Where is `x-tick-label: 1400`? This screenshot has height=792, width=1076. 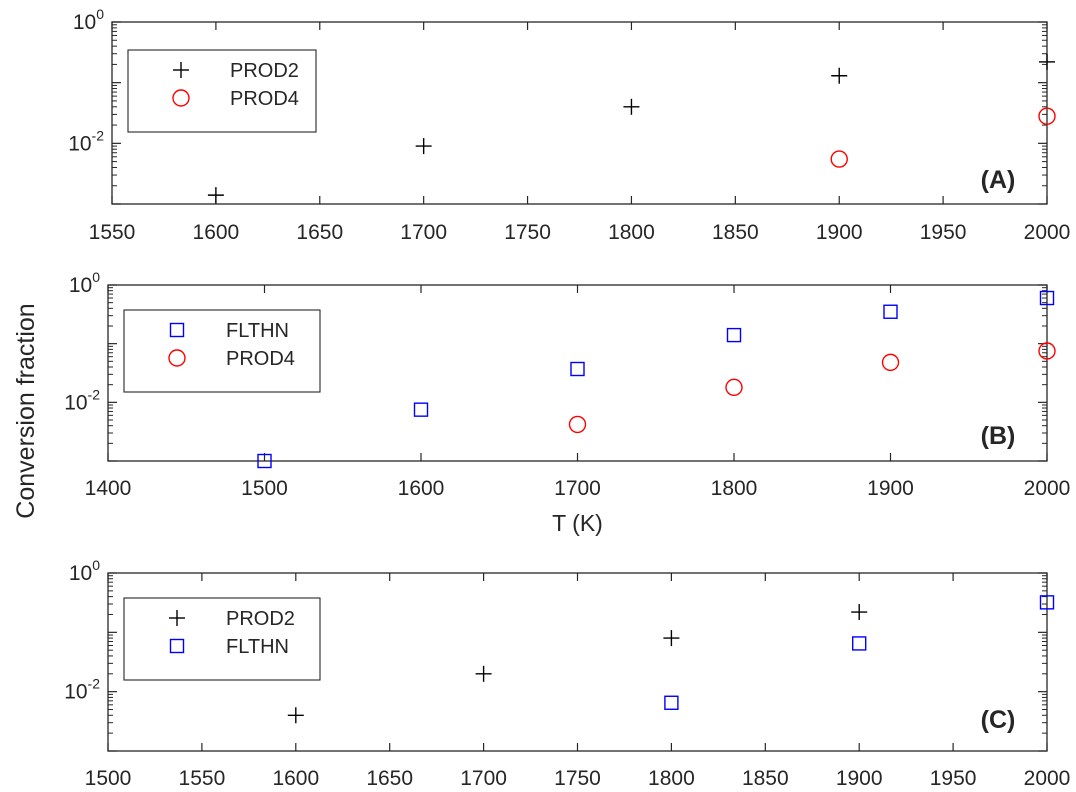
x-tick-label: 1400 is located at coordinates (108, 488).